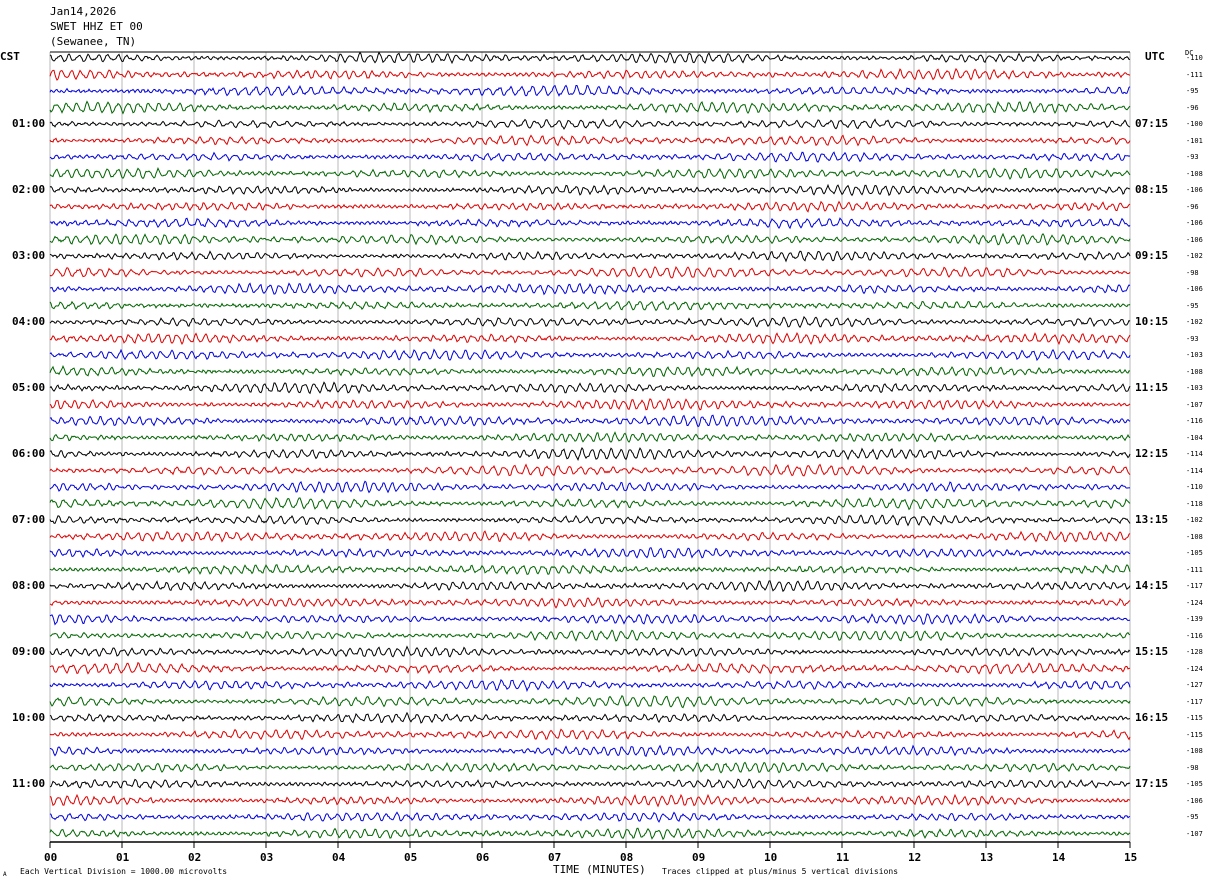 Image resolution: width=1210 pixels, height=886 pixels. I want to click on cst-hour-label: 03:00, so click(29, 255).